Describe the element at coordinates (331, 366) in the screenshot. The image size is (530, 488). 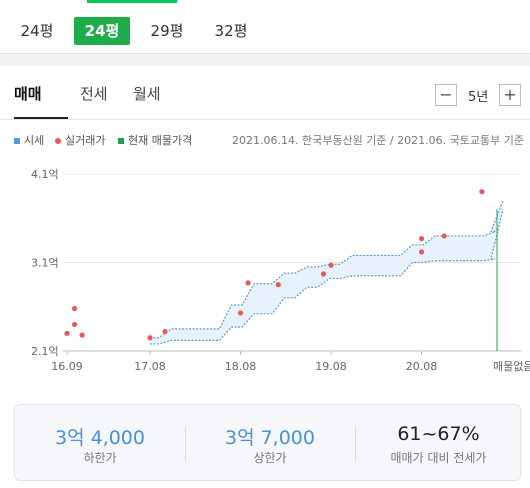
I see `x-tick-label: 19.08` at that location.